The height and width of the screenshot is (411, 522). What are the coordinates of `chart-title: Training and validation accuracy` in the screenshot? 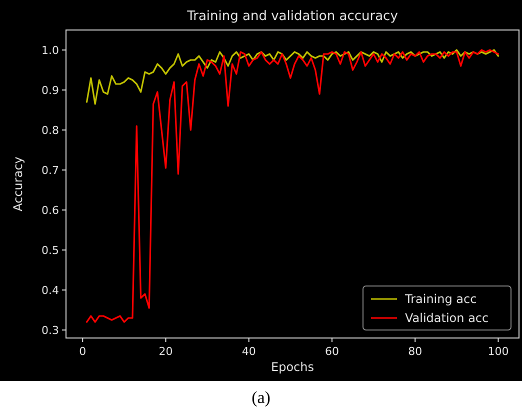 It's located at (292, 16).